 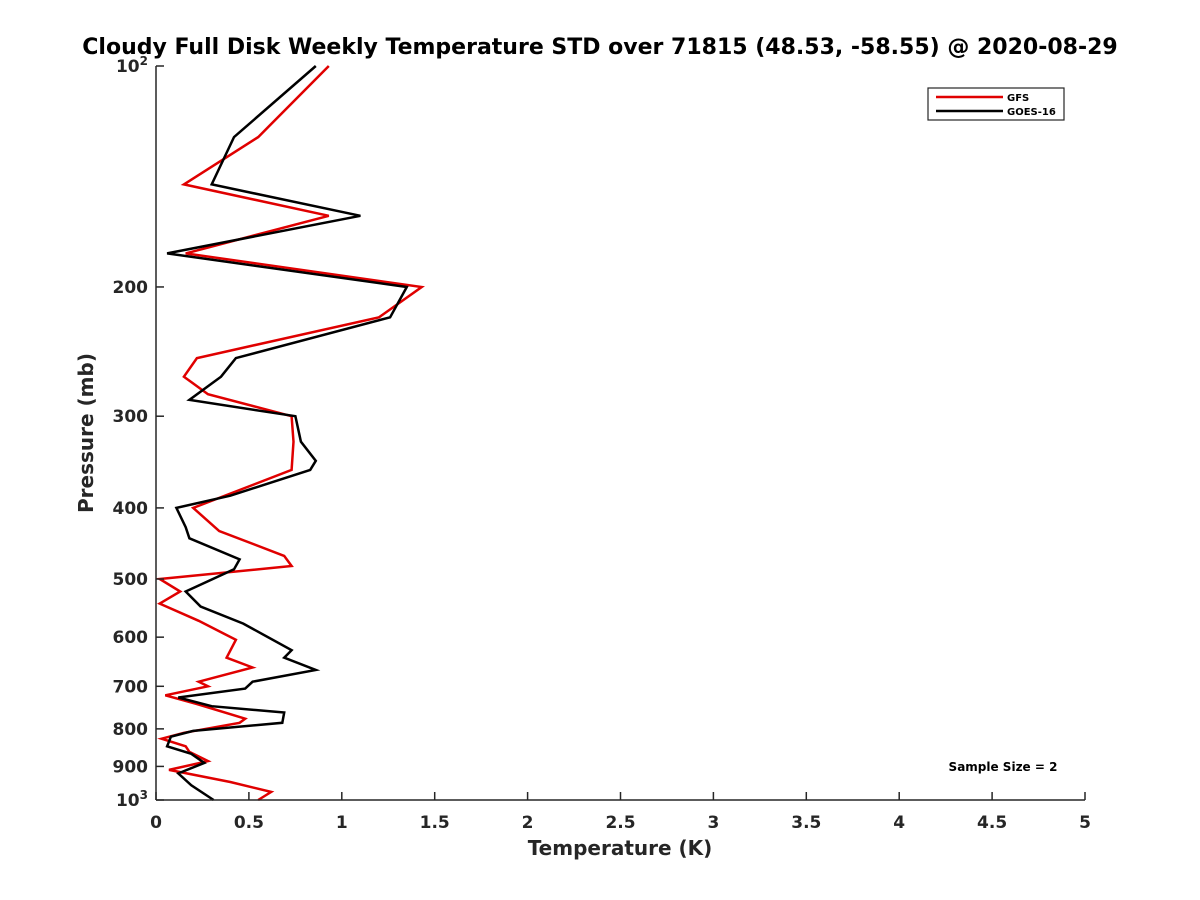 I want to click on y-axis-label: Pressure (mb), so click(x=86, y=433).